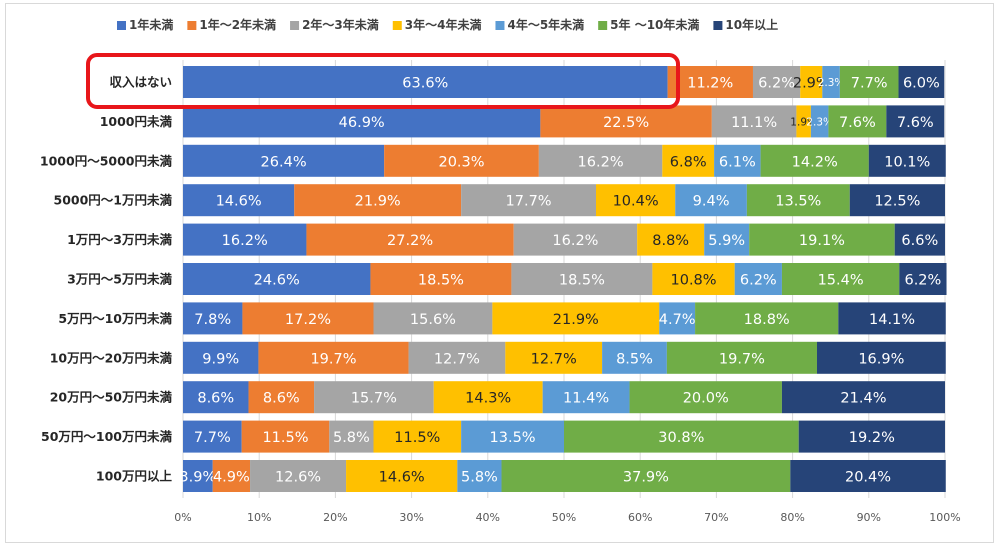 The width and height of the screenshot is (1000, 547). Describe the element at coordinates (681, 438) in the screenshot. I see `data-label: 30.8%` at that location.